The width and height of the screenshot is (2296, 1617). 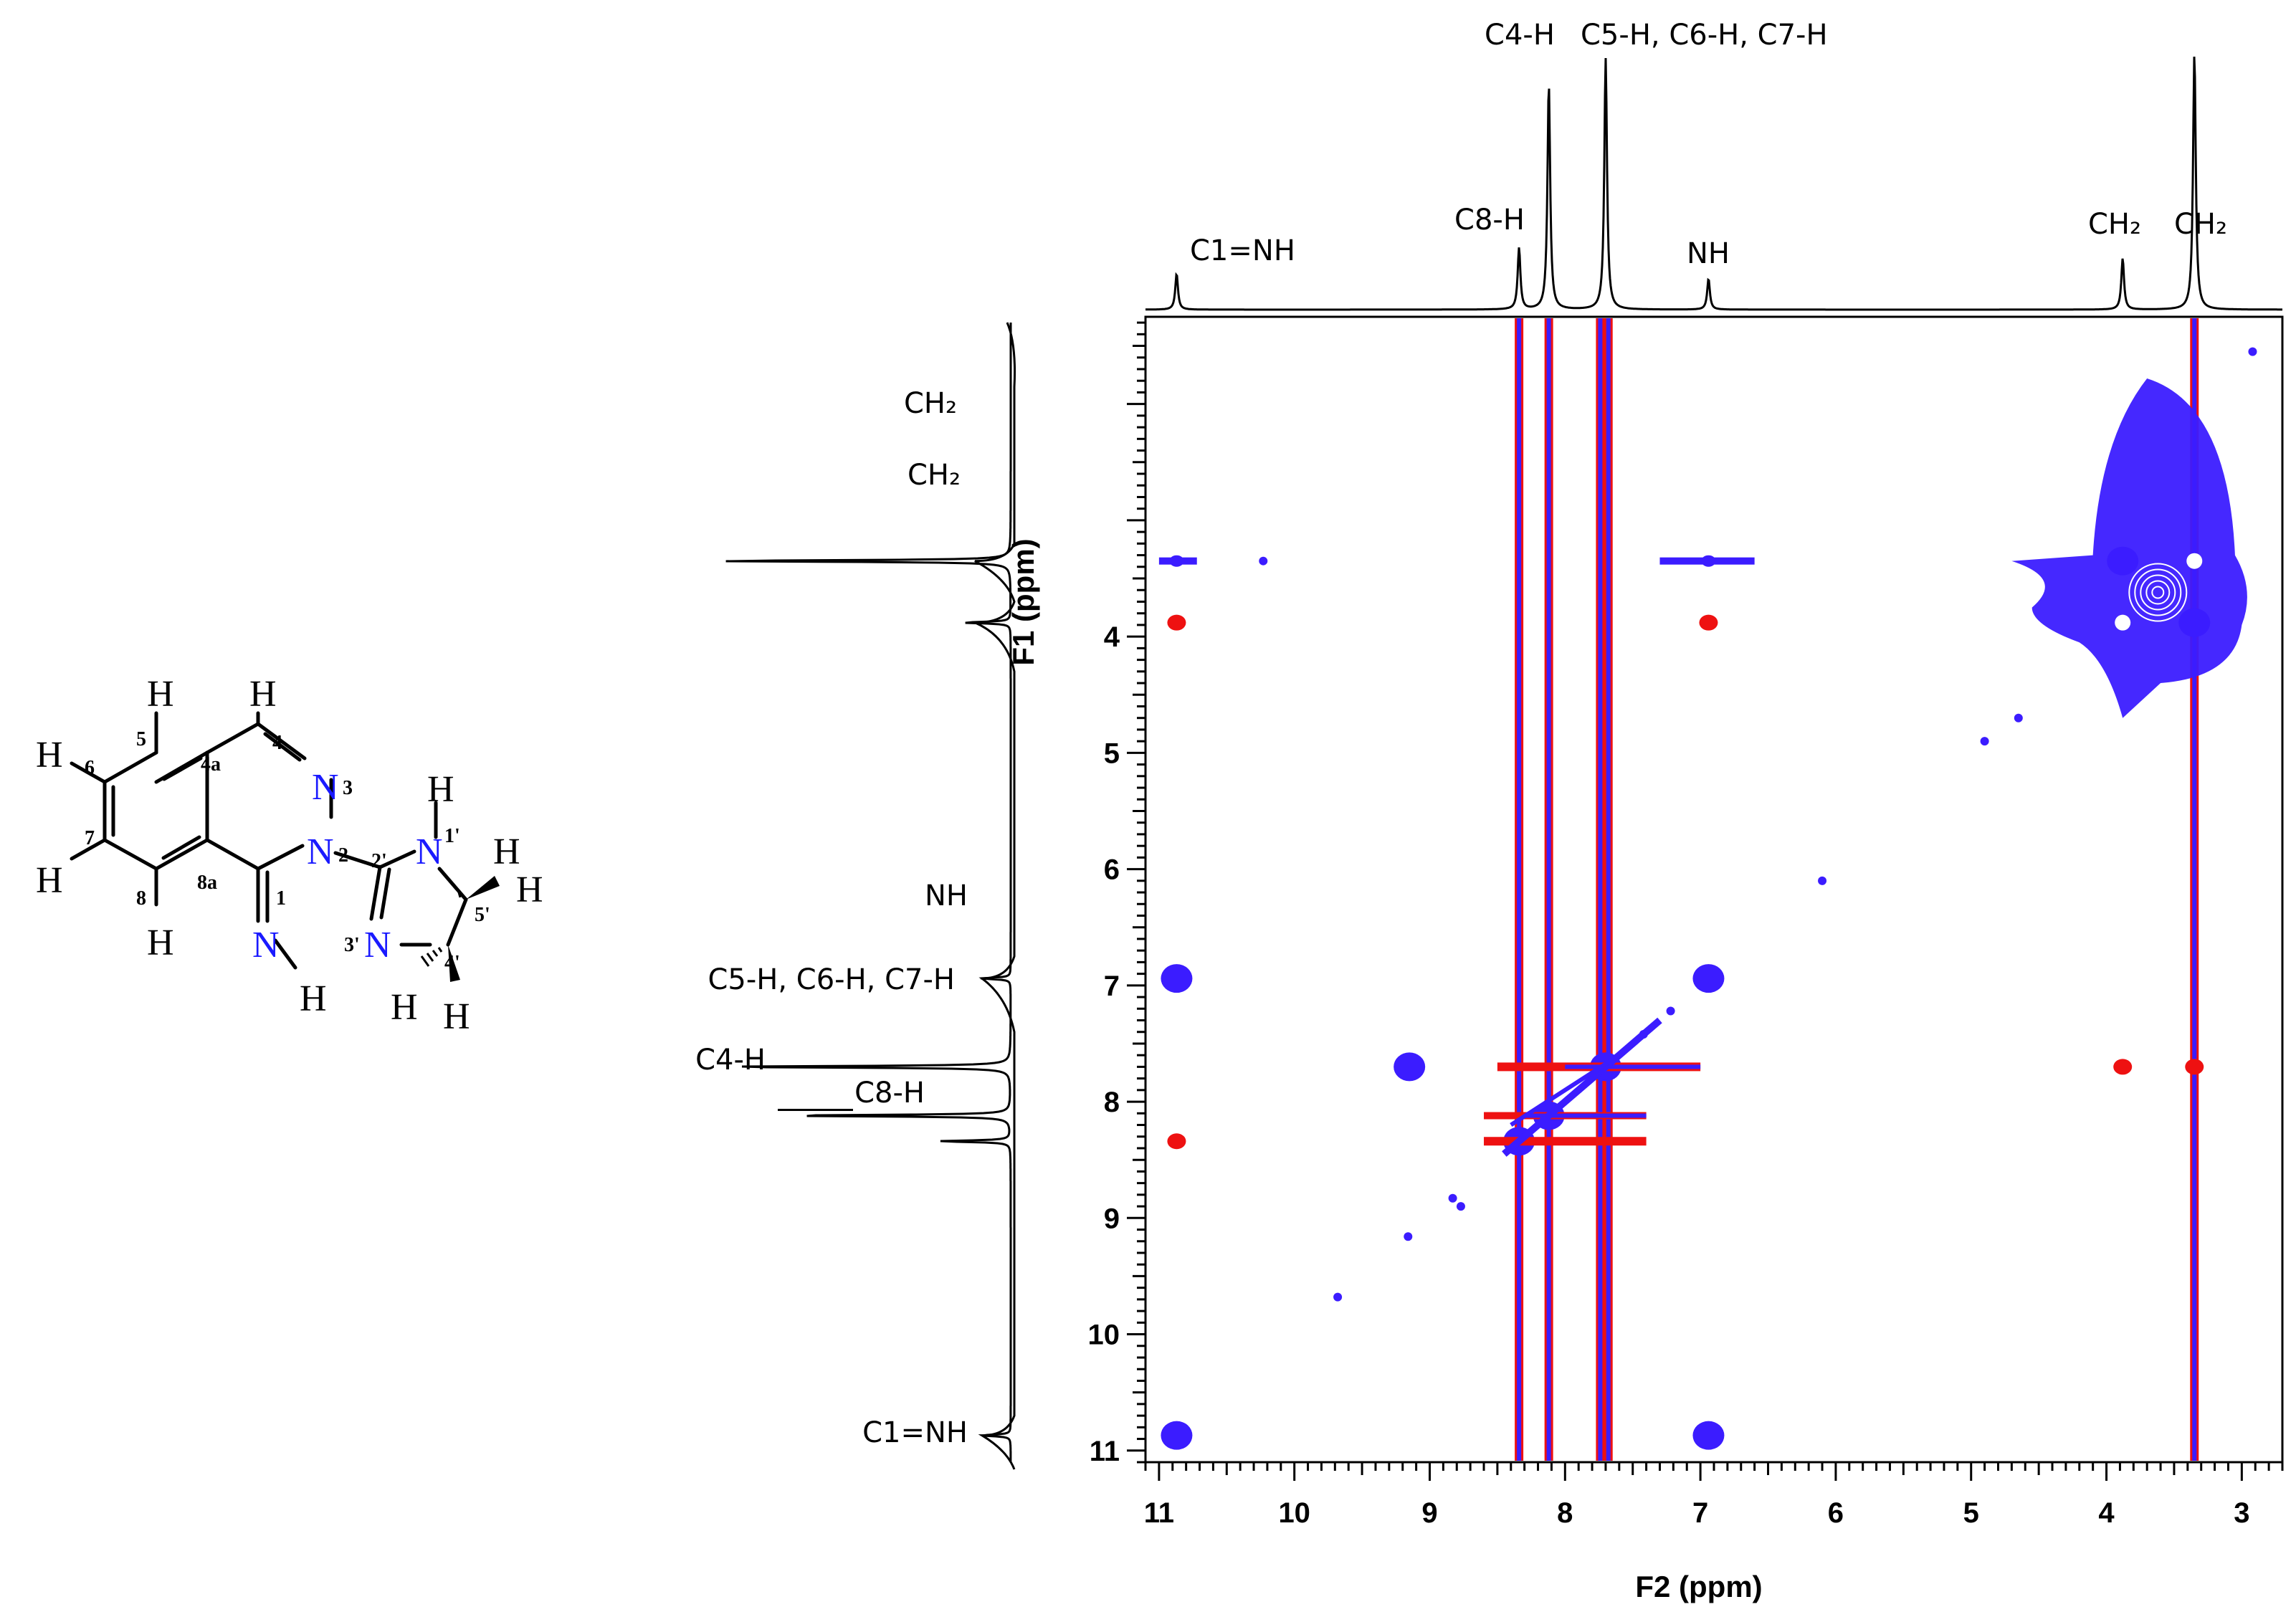 I want to click on molecule-locants: 1 2 3 4 4a 5 6 7 8 8a 1' 2' 3' 4' 5', so click(x=287, y=851).